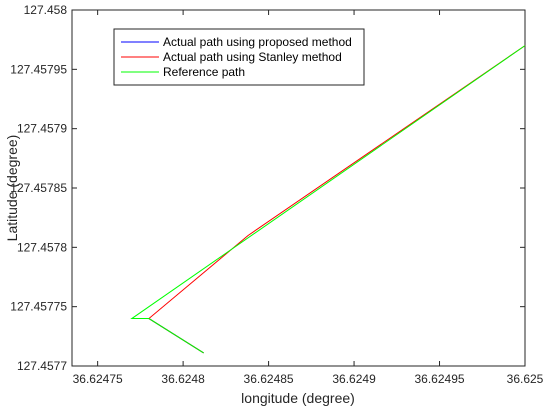 The image size is (550, 411). I want to click on x-tick-label: 36.6249, so click(354, 379).